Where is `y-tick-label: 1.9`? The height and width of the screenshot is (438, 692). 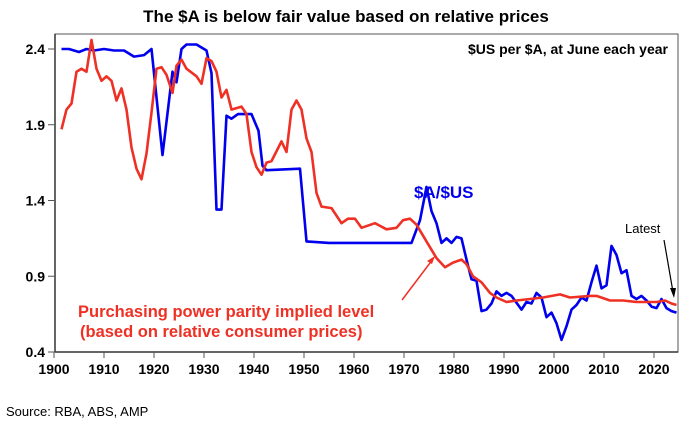 y-tick-label: 1.9 is located at coordinates (36, 125).